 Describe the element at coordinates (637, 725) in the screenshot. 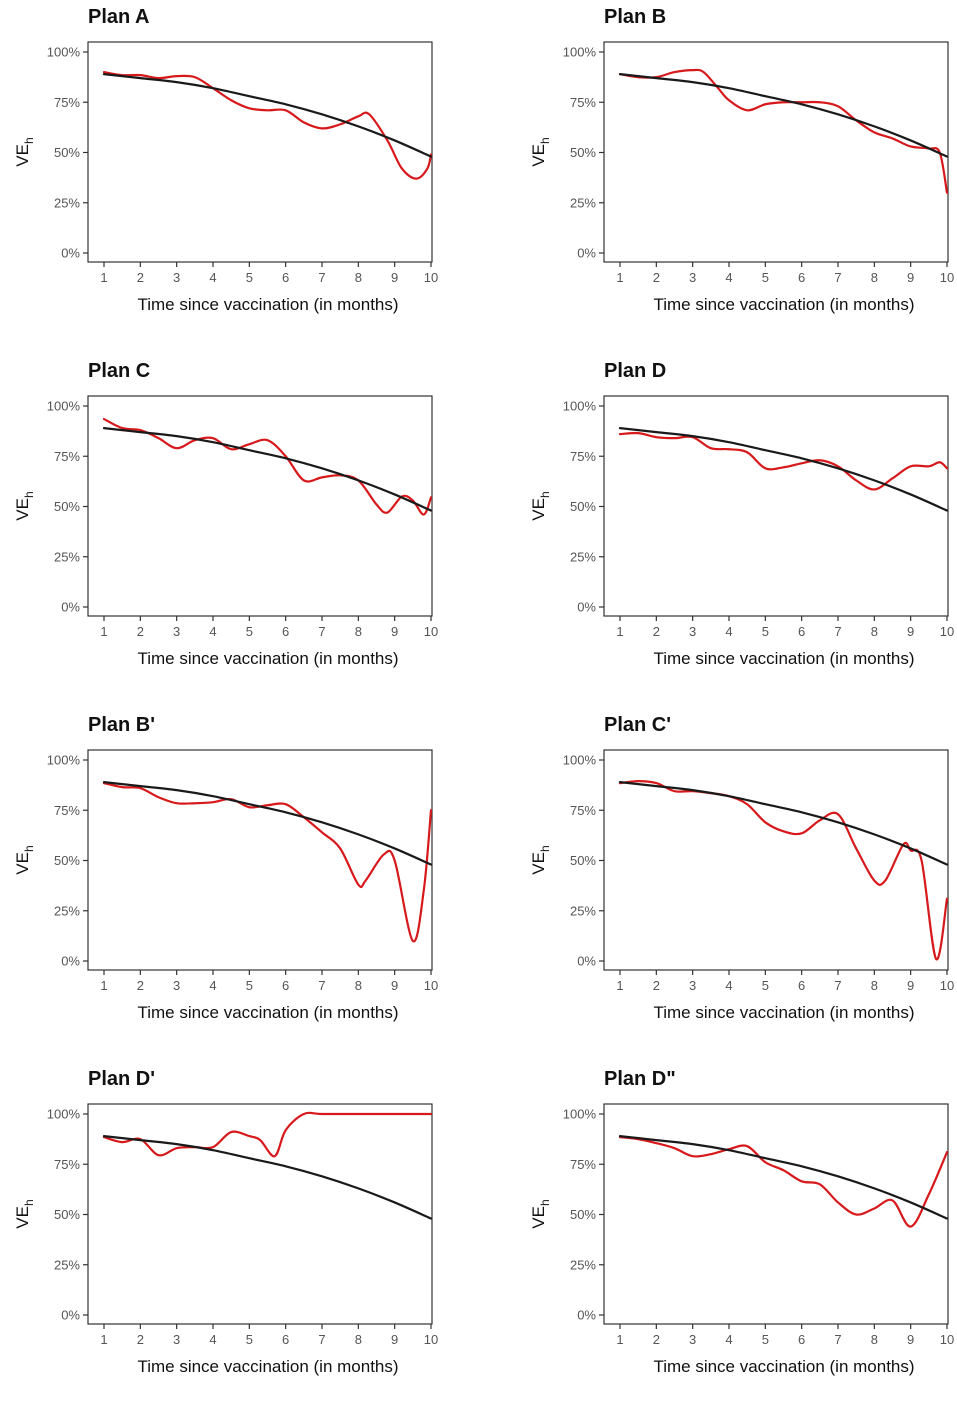

I see `chart-title: Plan C'` at that location.